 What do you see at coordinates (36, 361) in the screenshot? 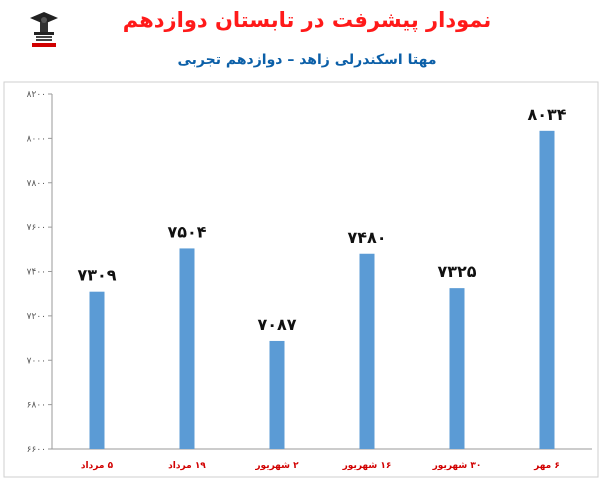
I see `y-tick-label: ۷۰۰۰` at bounding box center [36, 361].